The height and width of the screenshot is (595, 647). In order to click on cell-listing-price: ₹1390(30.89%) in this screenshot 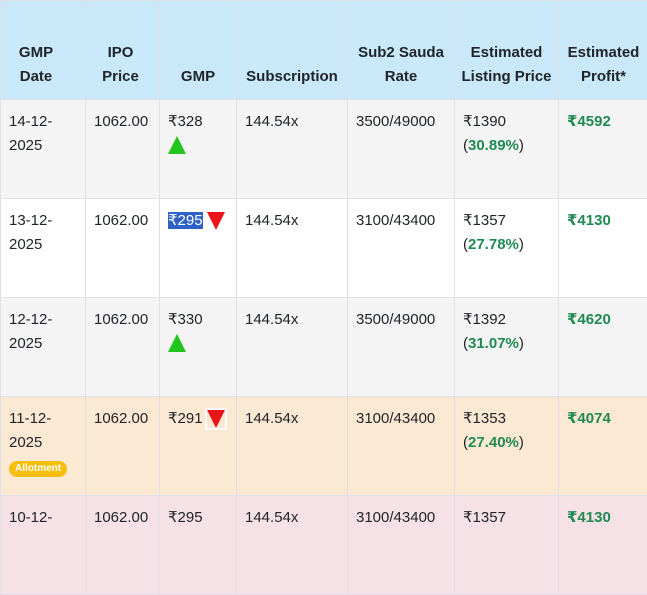, I will do `click(507, 149)`.